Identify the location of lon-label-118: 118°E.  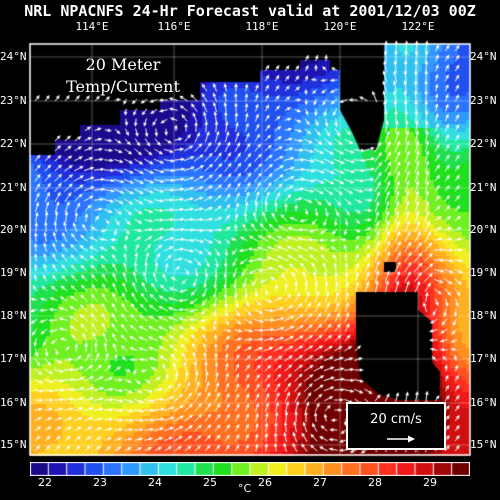
(262, 26).